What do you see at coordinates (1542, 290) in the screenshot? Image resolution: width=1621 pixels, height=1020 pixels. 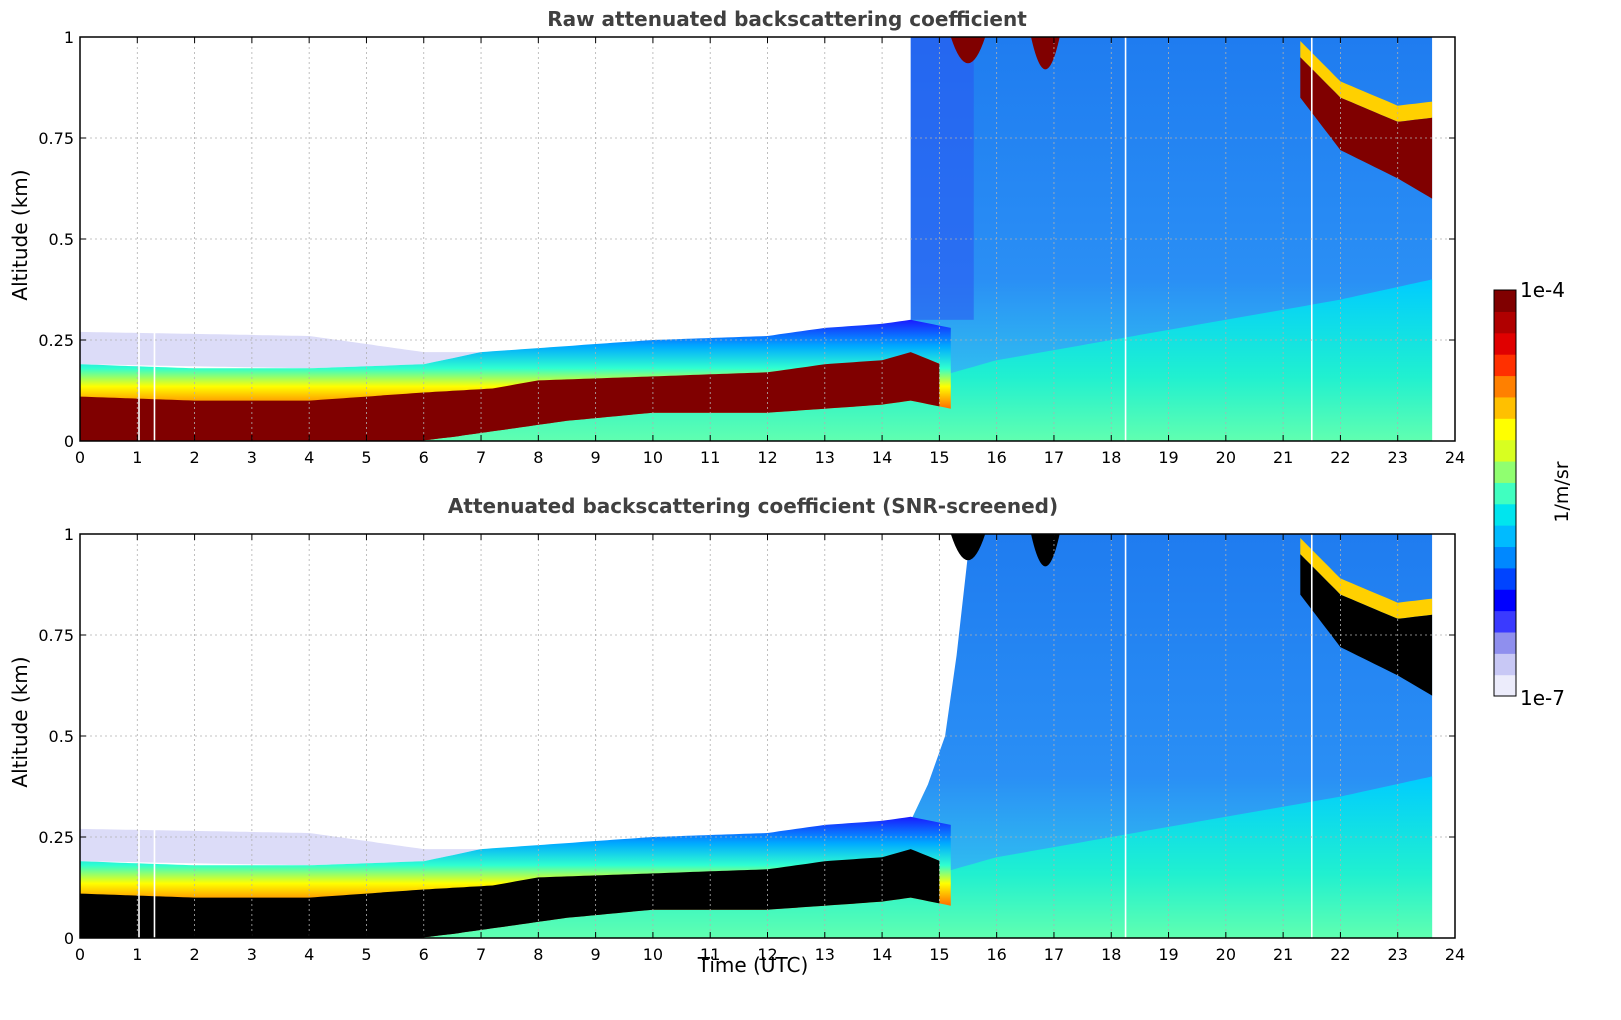 I see `colorbar-max-label: 1e-4` at bounding box center [1542, 290].